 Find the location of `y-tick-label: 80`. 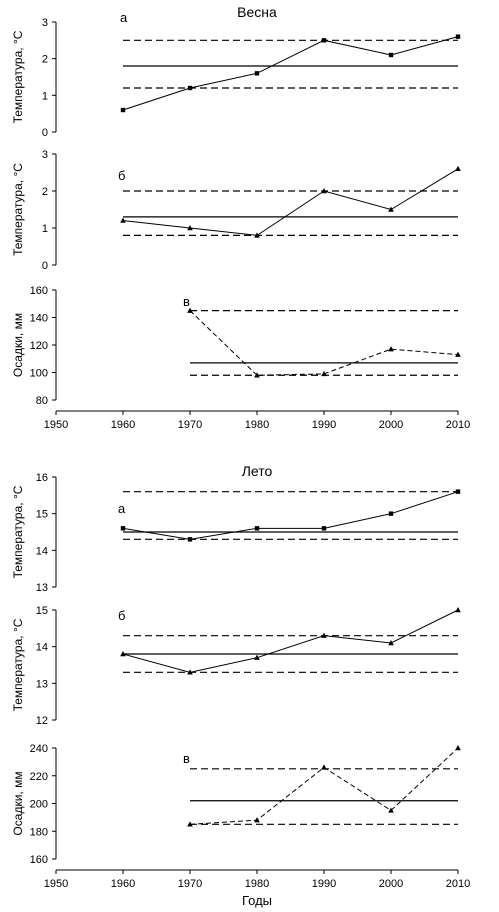

y-tick-label: 80 is located at coordinates (42, 401).